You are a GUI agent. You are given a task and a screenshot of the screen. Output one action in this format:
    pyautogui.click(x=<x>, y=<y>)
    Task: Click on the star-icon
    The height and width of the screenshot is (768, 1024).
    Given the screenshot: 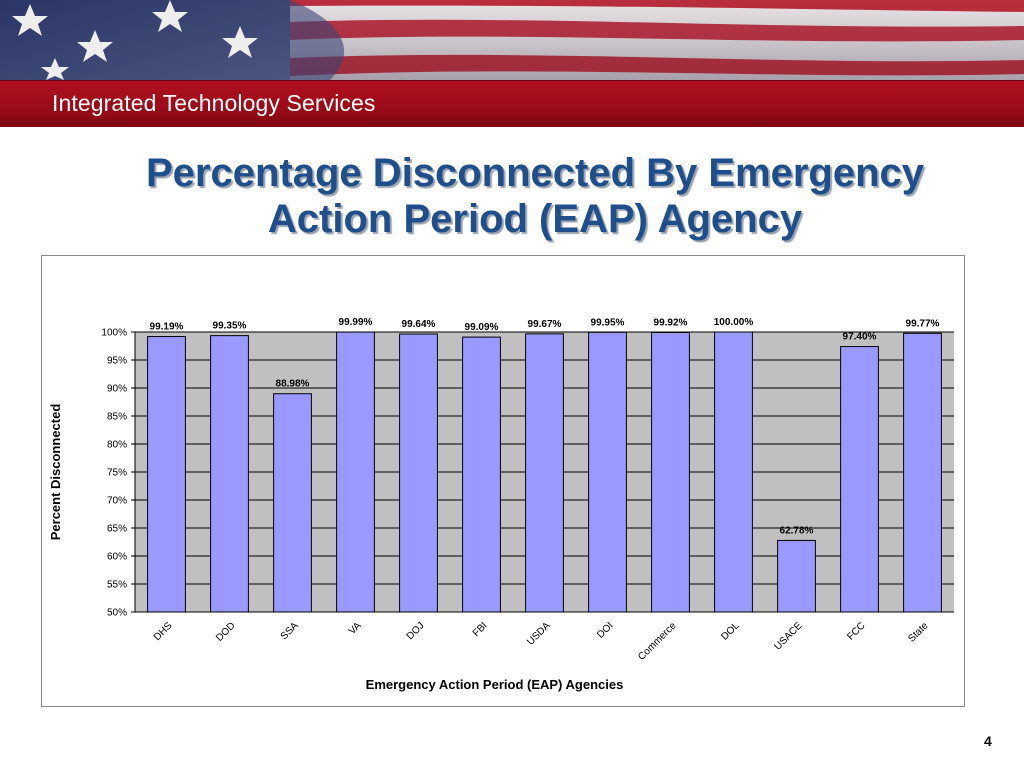 What is the action you would take?
    pyautogui.click(x=135, y=40)
    